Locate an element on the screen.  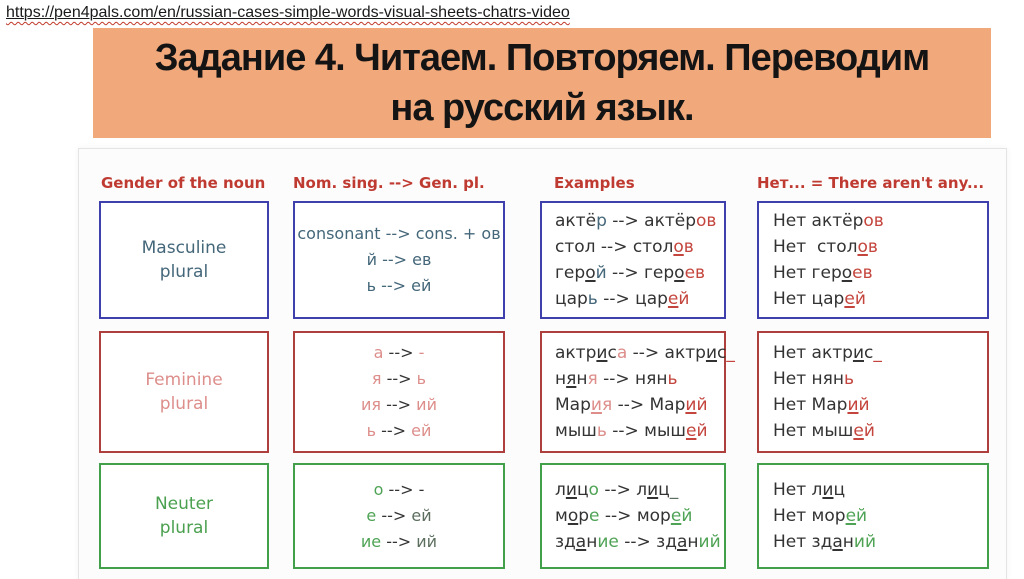
rule-line: е --> ей is located at coordinates (399, 515).